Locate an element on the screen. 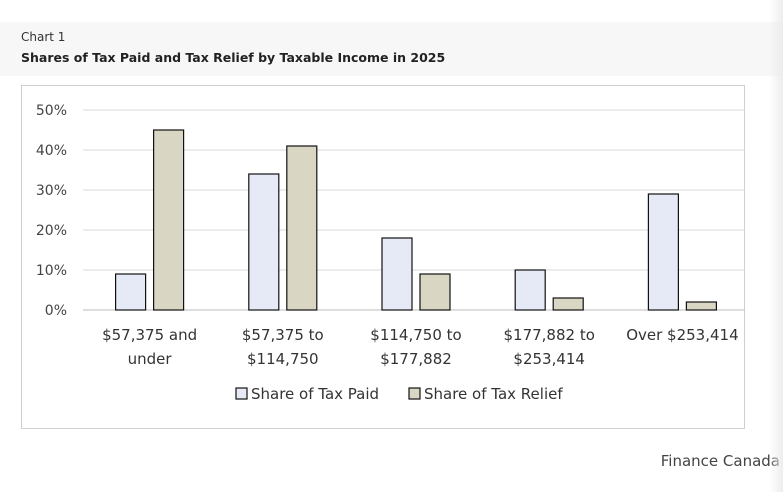  y-tick-label: 10% is located at coordinates (51, 271).